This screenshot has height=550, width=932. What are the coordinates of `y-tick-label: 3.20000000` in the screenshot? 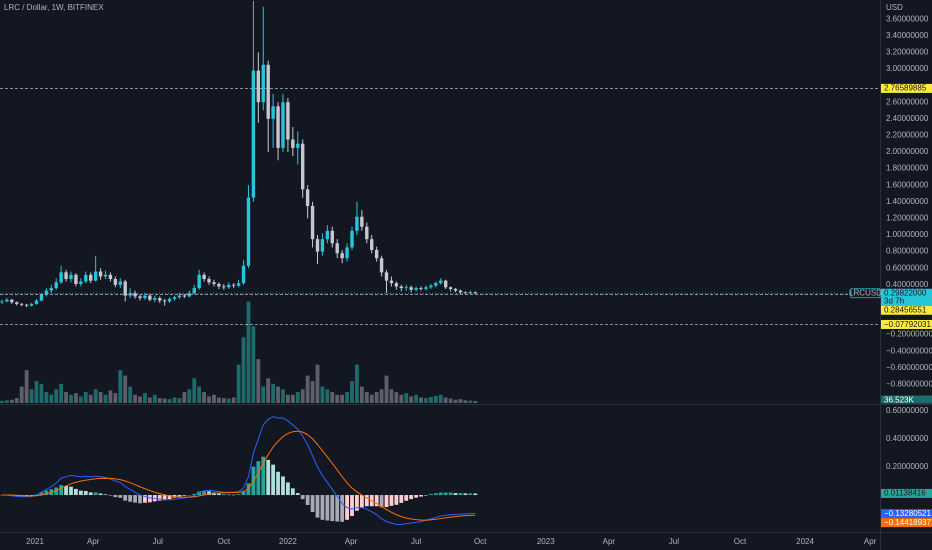 It's located at (907, 51).